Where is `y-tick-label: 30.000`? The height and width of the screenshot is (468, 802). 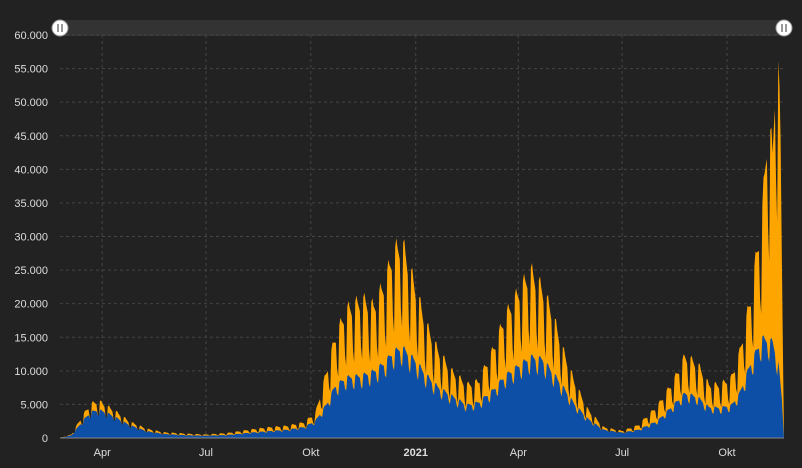 y-tick-label: 30.000 is located at coordinates (31, 238).